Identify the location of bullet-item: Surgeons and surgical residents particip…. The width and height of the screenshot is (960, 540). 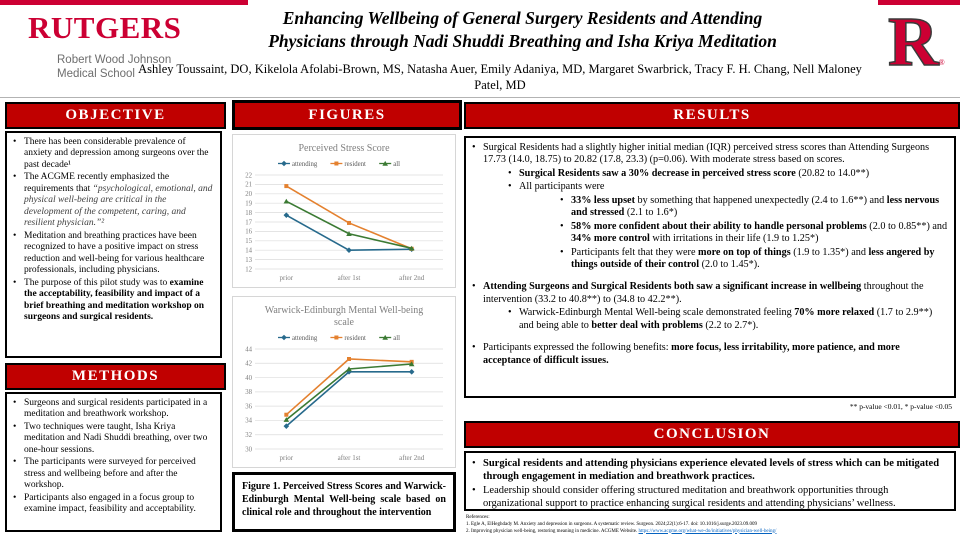
(112, 409).